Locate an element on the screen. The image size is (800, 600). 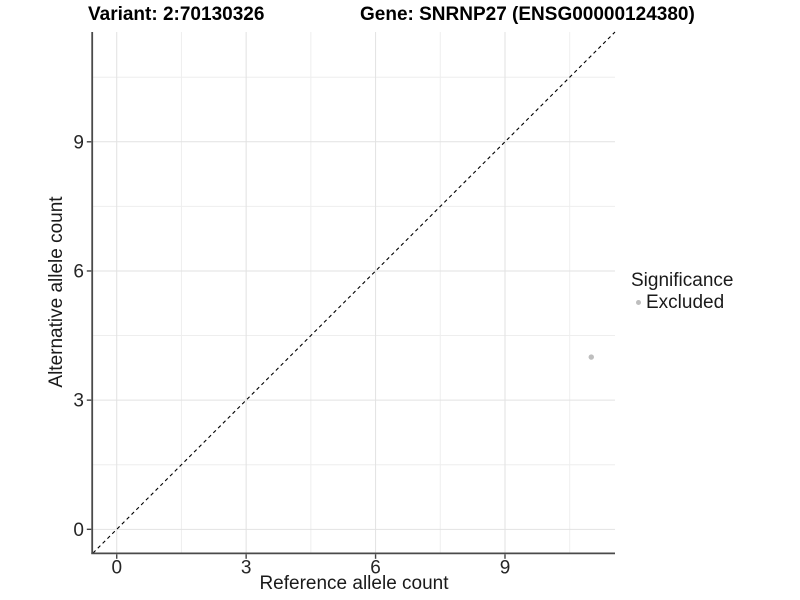
legend: Significance Excluded is located at coordinates (682, 291).